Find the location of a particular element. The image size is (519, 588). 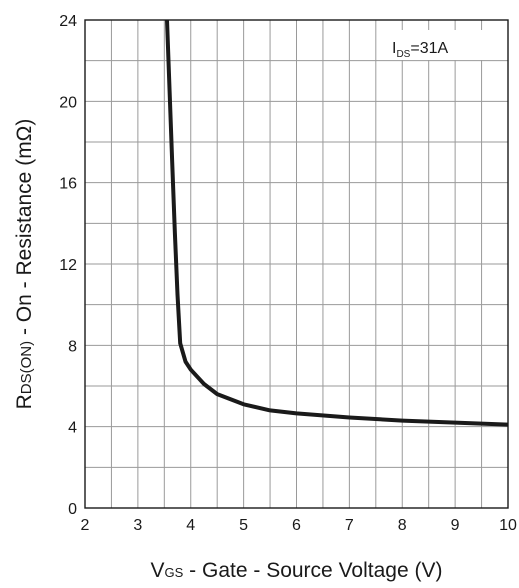

x-tick-label: 5 is located at coordinates (243, 525).